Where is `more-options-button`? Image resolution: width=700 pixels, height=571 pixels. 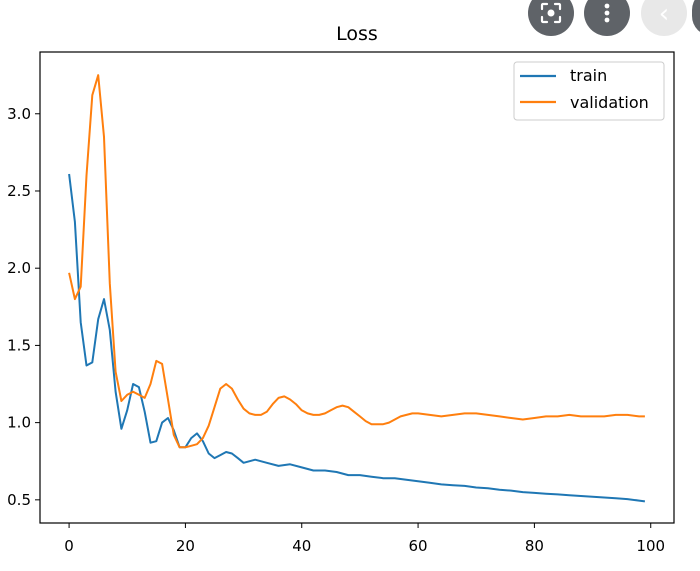 more-options-button is located at coordinates (607, 18).